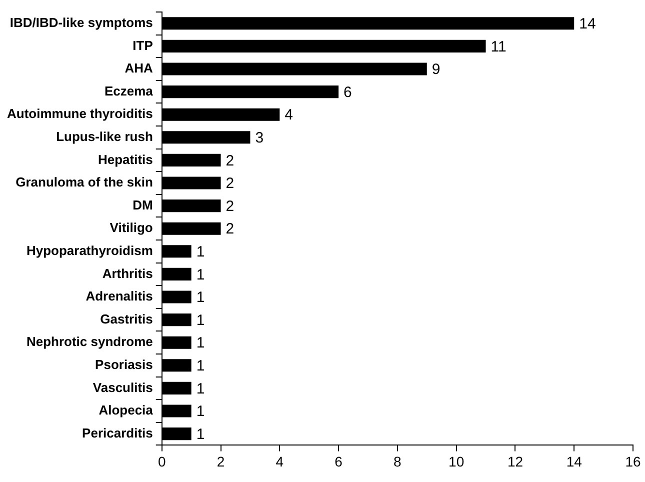 The image size is (645, 482). What do you see at coordinates (139, 68) in the screenshot?
I see `y-tick-label: AHA` at bounding box center [139, 68].